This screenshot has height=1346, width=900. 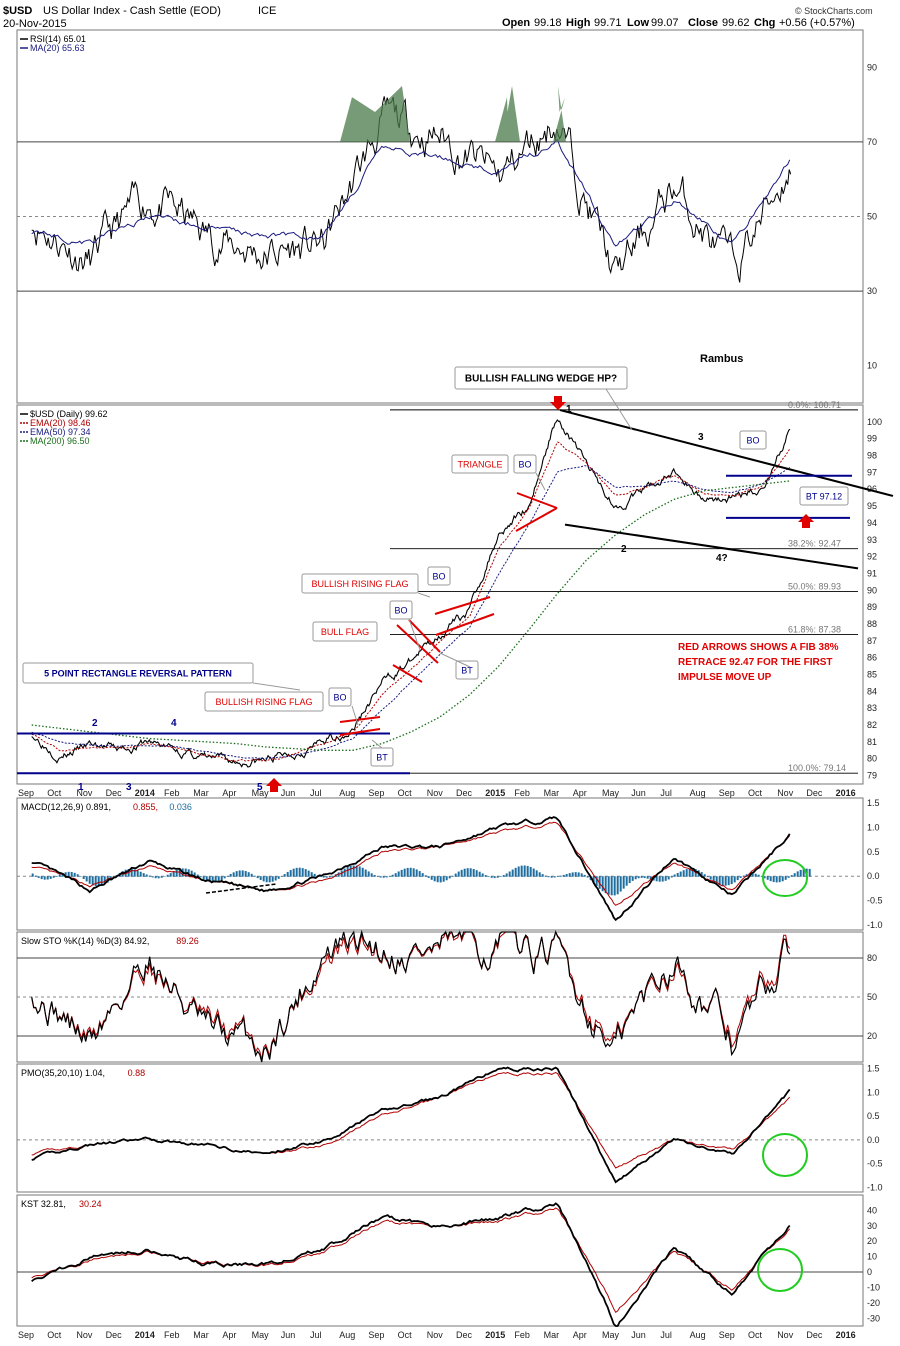 What do you see at coordinates (261, 1335) in the screenshot?
I see `x-tick-label: May` at bounding box center [261, 1335].